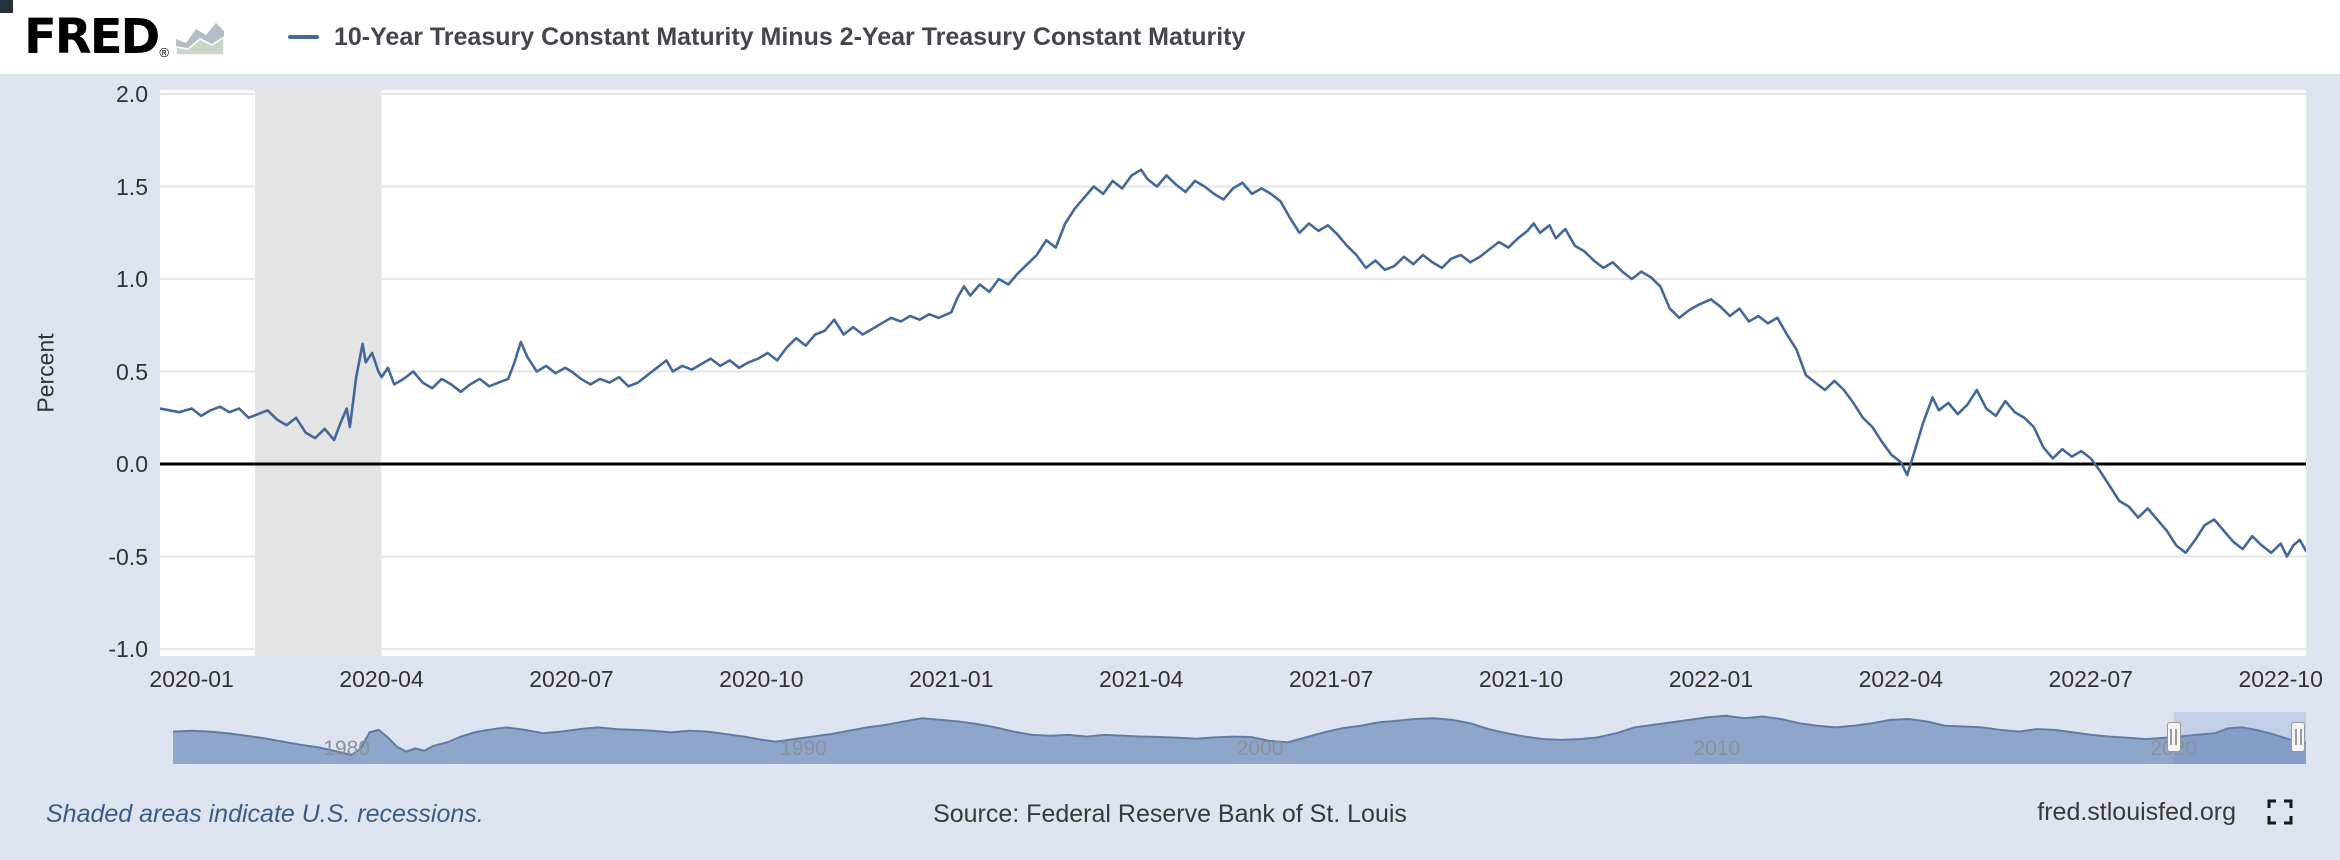 The width and height of the screenshot is (2340, 860). Describe the element at coordinates (132, 94) in the screenshot. I see `y-tick-label: 2.0` at that location.